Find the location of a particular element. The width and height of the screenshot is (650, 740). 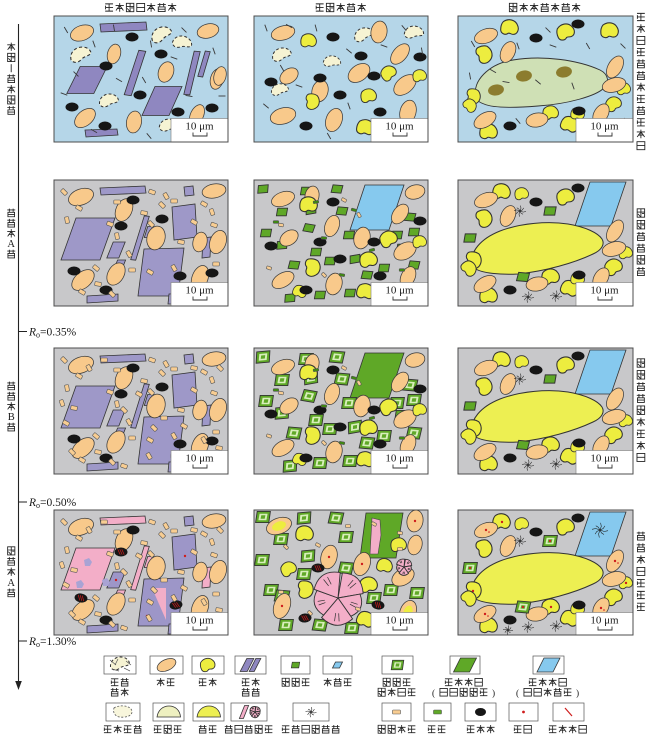

svg-text: Ro=0.35% is located at coordinates (52, 333).